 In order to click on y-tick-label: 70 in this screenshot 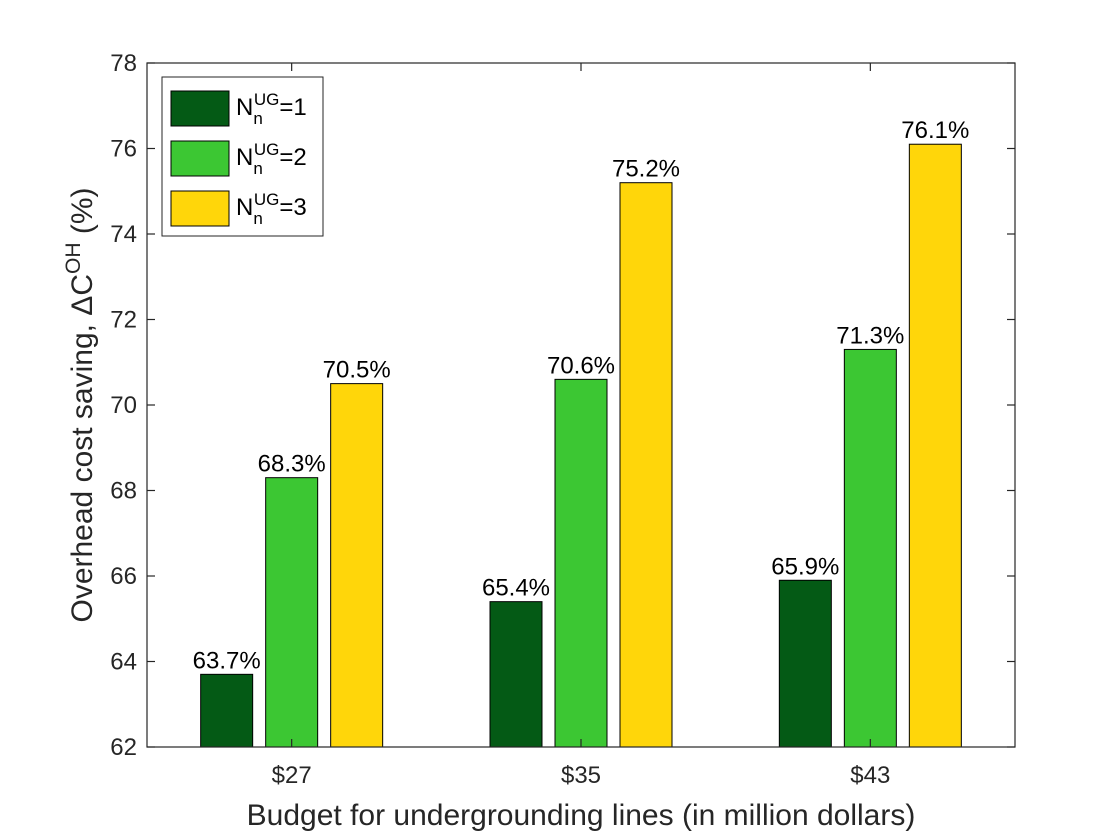, I will do `click(123, 405)`.